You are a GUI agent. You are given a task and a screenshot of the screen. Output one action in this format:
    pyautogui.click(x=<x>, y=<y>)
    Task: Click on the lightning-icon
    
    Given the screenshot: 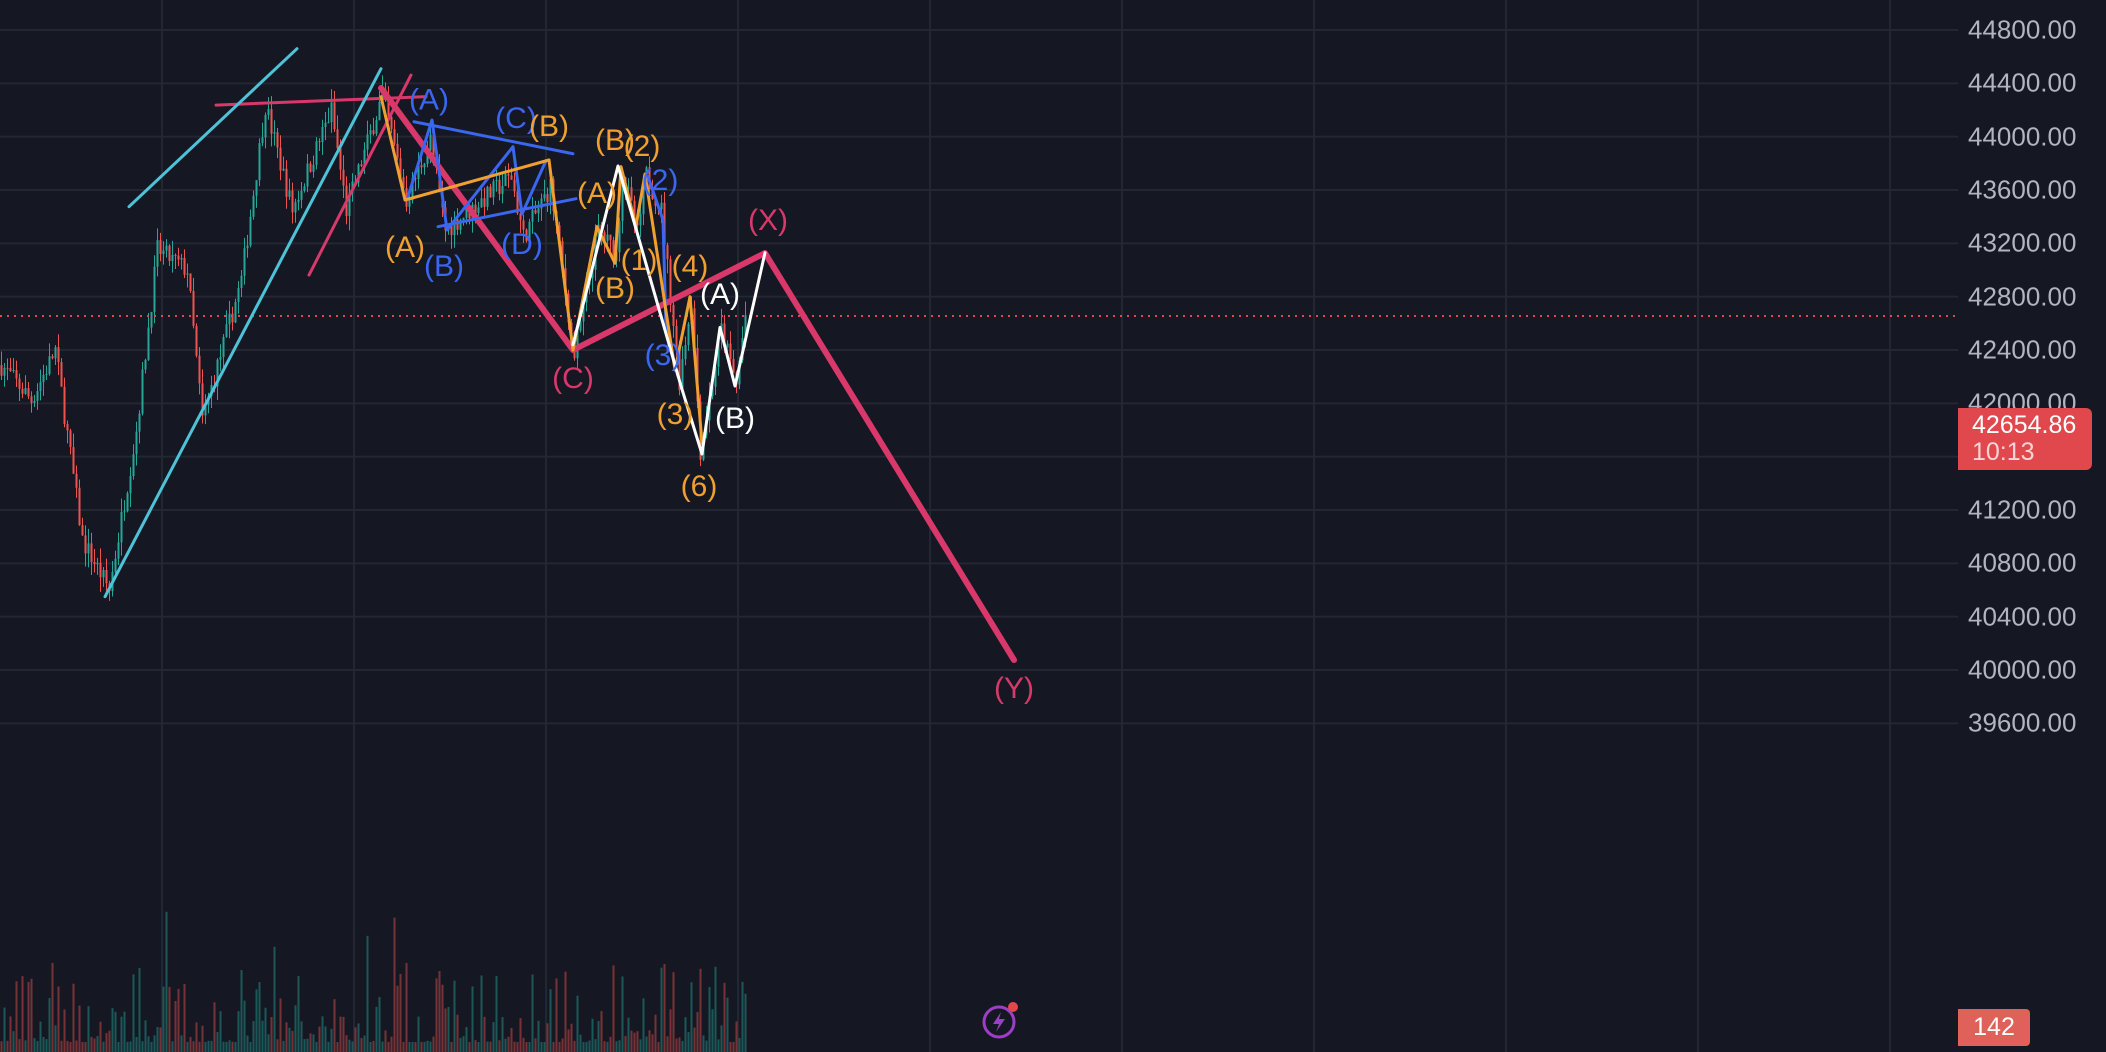 What is the action you would take?
    pyautogui.click(x=1000, y=1020)
    